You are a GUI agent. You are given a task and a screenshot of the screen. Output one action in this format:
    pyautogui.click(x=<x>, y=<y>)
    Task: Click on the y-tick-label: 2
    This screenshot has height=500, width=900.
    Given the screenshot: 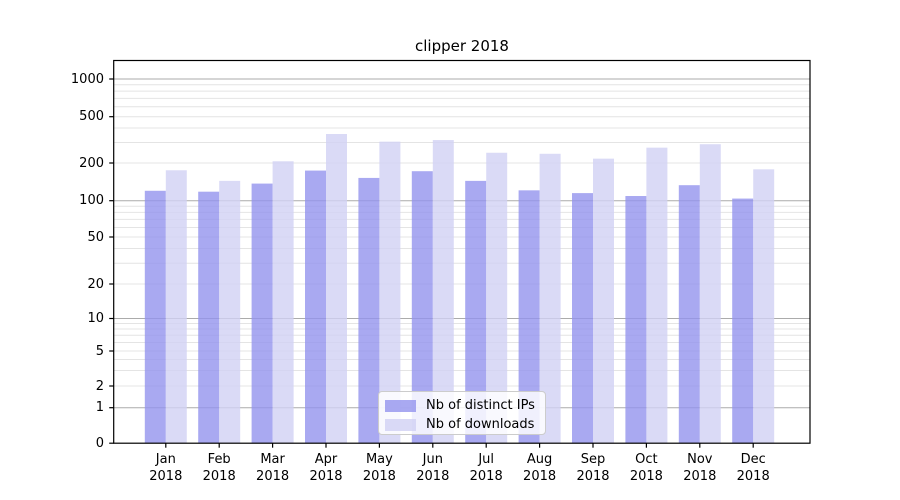 What is the action you would take?
    pyautogui.click(x=99, y=386)
    